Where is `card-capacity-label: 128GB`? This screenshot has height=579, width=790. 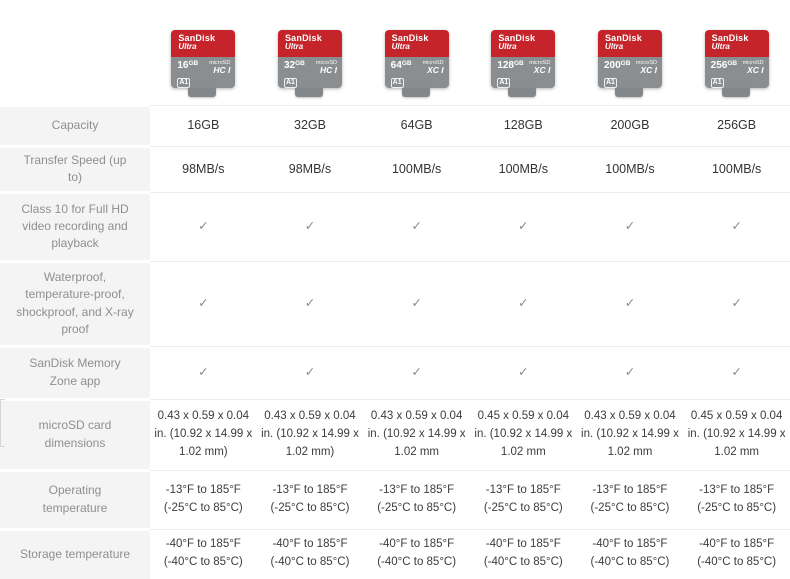 card-capacity-label: 128GB is located at coordinates (510, 65).